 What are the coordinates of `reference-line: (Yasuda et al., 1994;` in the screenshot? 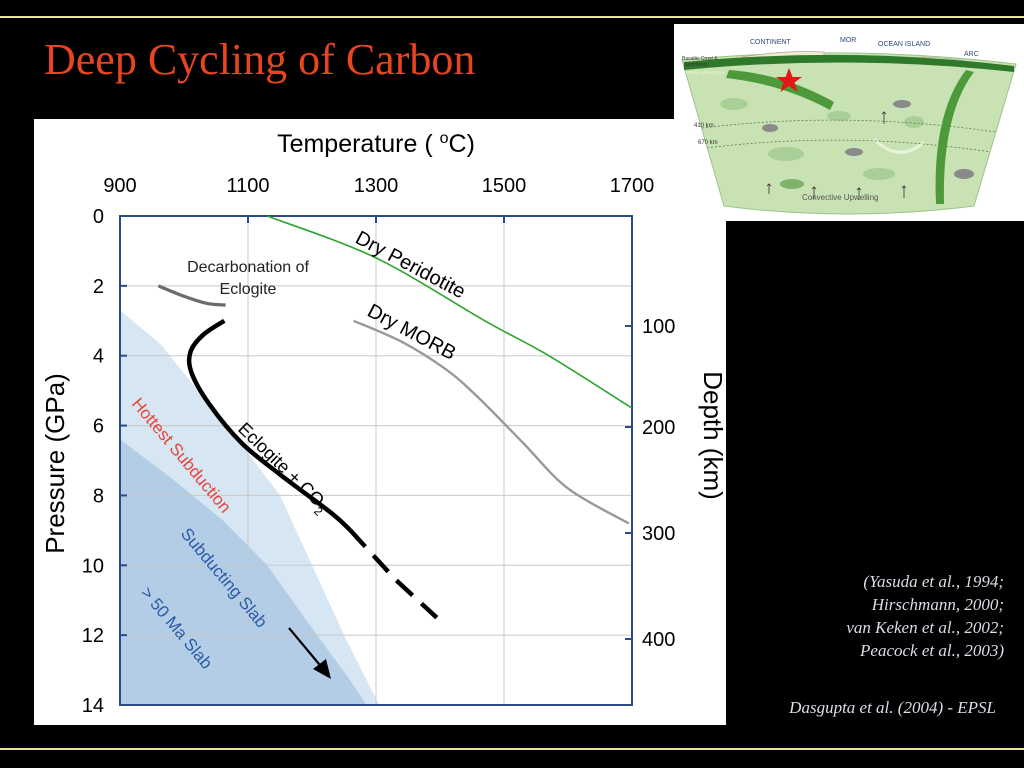 It's located at (933, 581).